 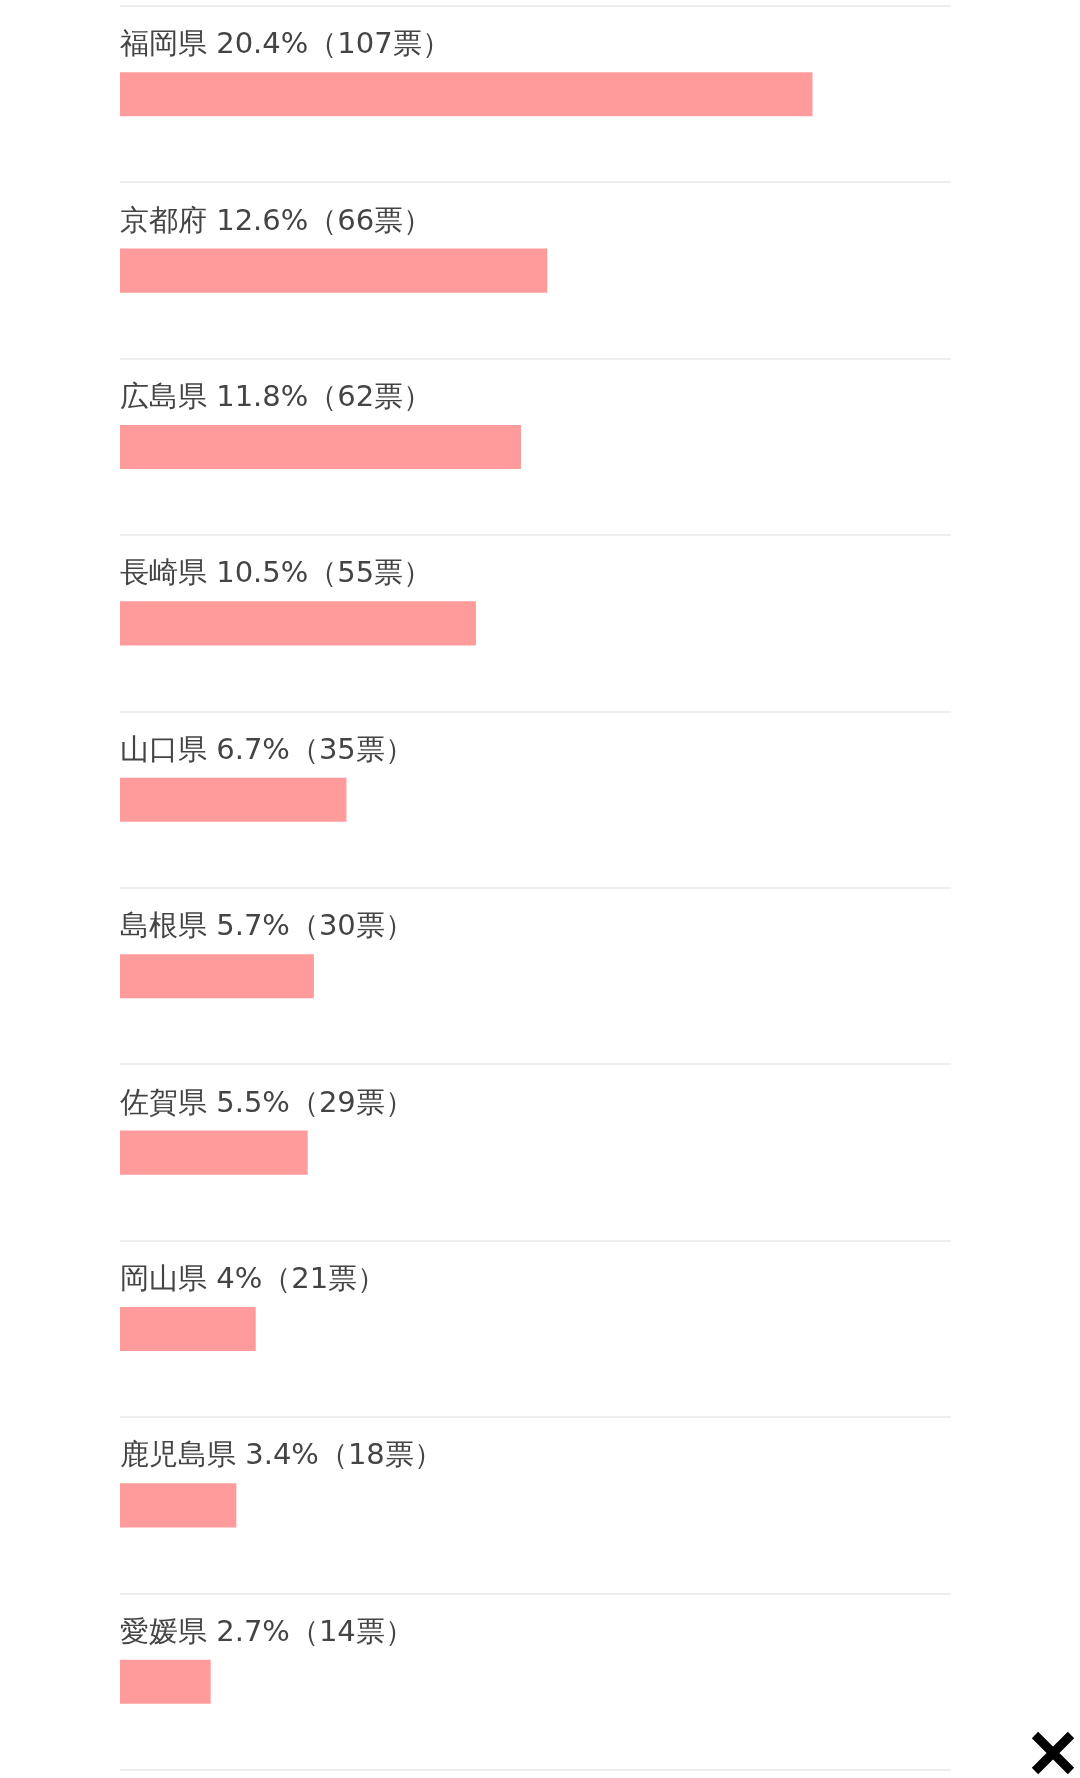 I want to click on y-tick-label: 佐賀県 5.5%（29票）, so click(x=267, y=1101).